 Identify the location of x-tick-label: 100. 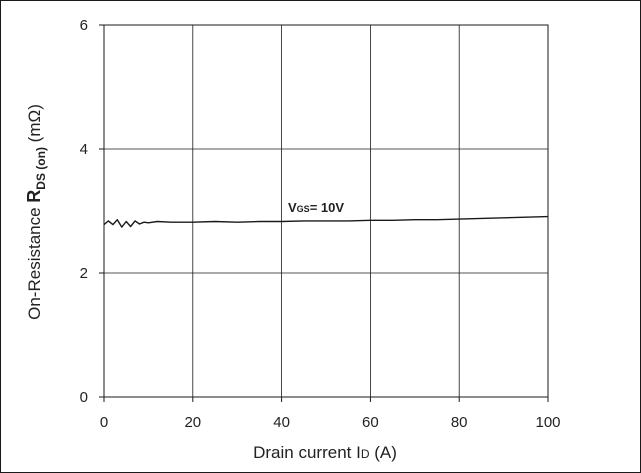
(547, 422).